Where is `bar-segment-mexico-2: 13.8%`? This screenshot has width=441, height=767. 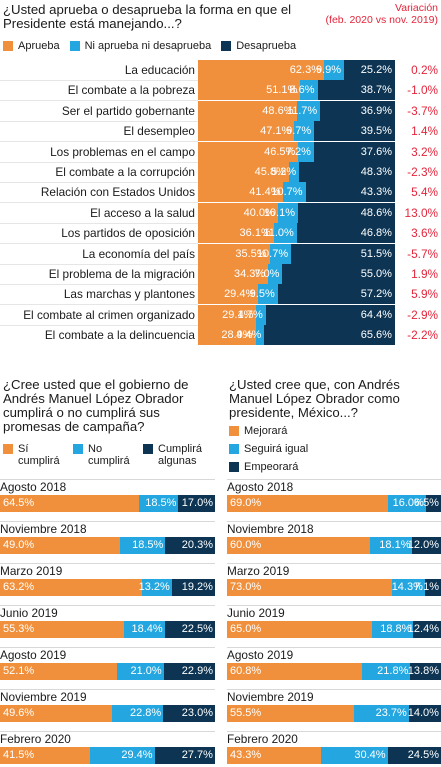 bar-segment-mexico-2: 13.8% is located at coordinates (424, 671).